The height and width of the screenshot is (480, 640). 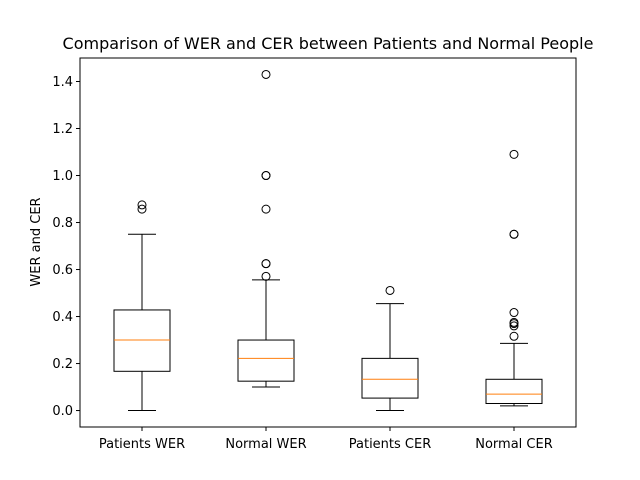 What do you see at coordinates (62, 129) in the screenshot?
I see `y-tick-label: 1.2` at bounding box center [62, 129].